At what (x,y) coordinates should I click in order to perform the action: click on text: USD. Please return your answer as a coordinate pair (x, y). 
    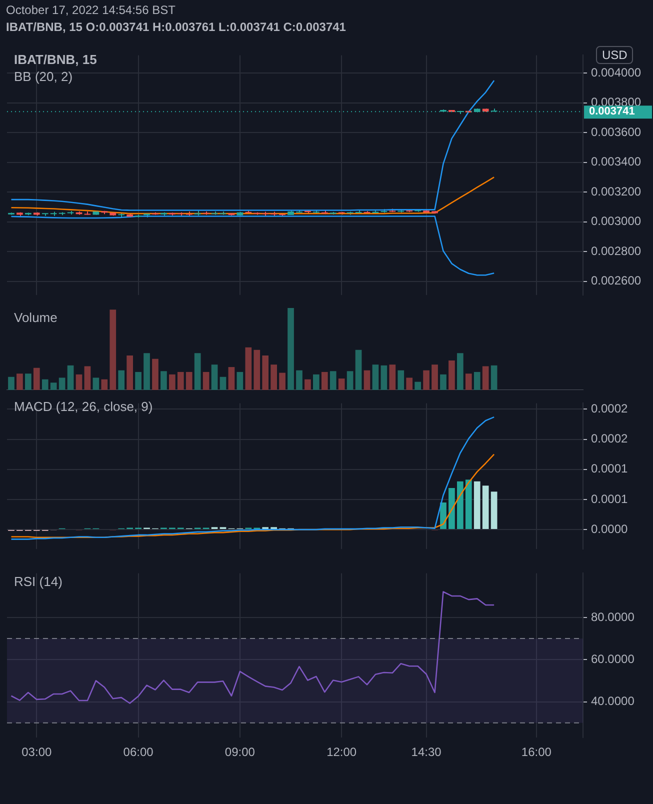
    Looking at the image, I should click on (615, 55).